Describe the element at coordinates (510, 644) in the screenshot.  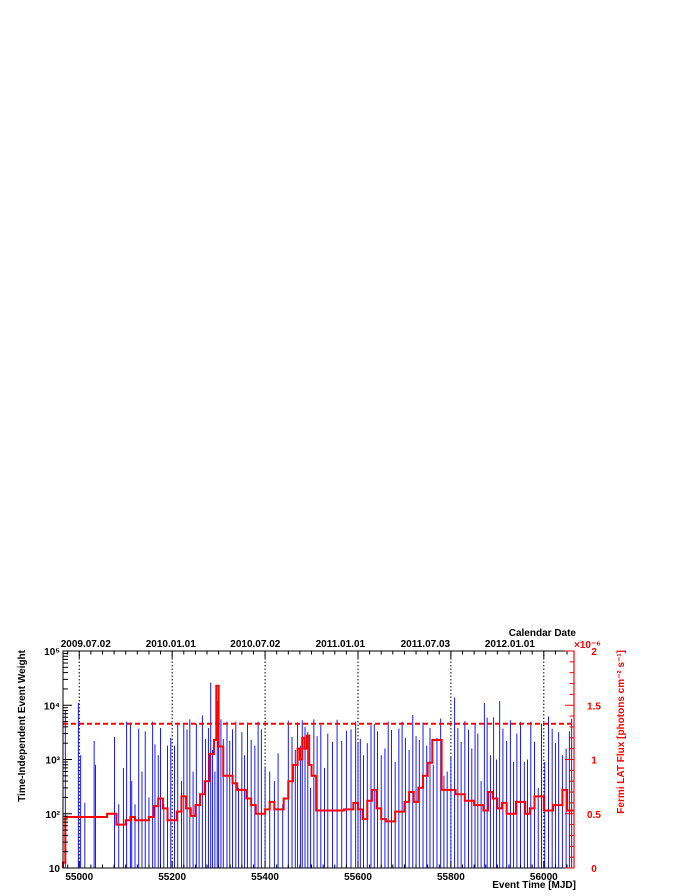
I see `calendar-date-label: 2012.01.01` at that location.